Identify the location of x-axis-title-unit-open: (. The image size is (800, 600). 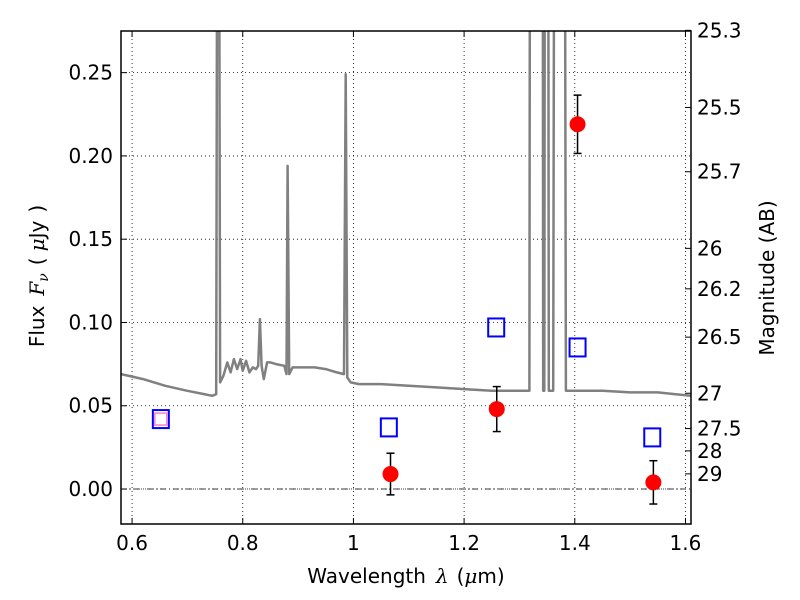
(461, 576).